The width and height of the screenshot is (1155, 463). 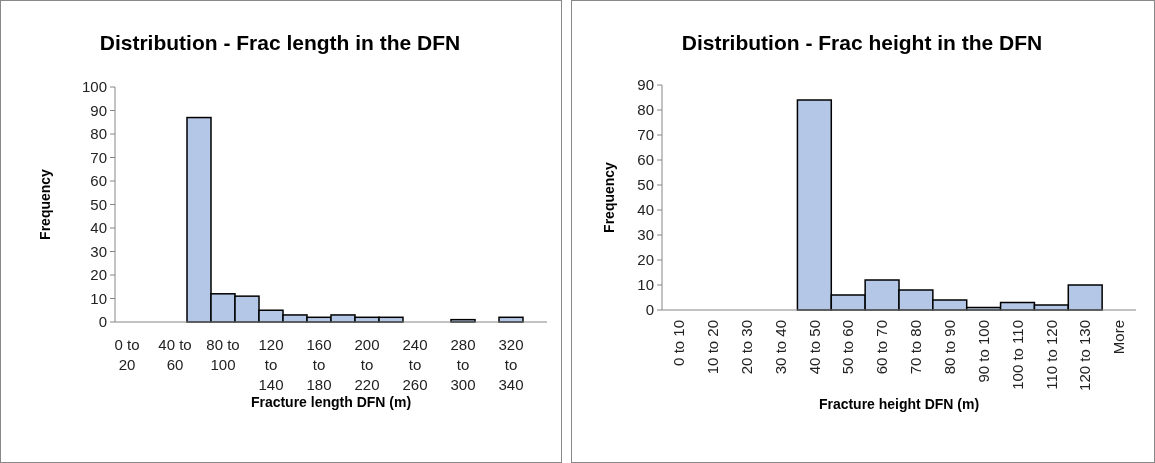 What do you see at coordinates (882, 347) in the screenshot?
I see `x-tick-label: 60 to 70` at bounding box center [882, 347].